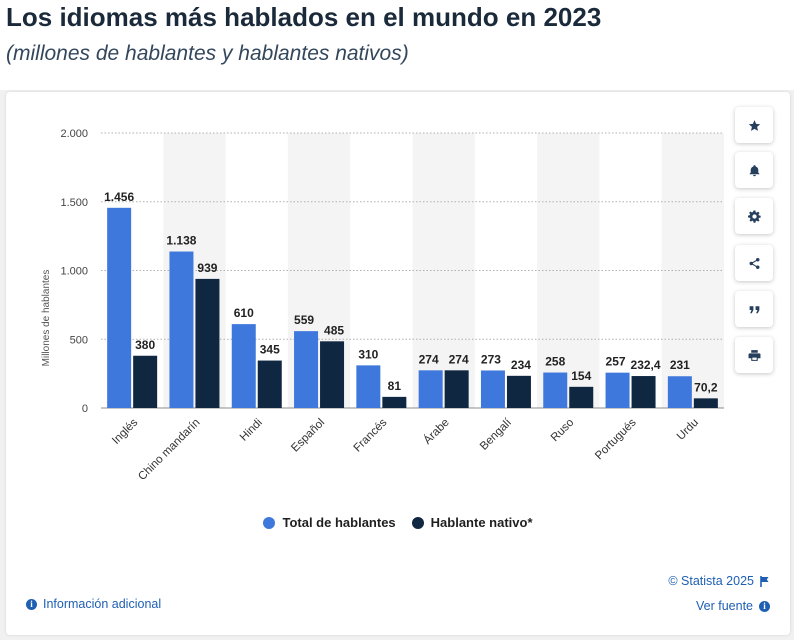 The width and height of the screenshot is (794, 640). Describe the element at coordinates (555, 362) in the screenshot. I see `data-label-total: 258` at that location.